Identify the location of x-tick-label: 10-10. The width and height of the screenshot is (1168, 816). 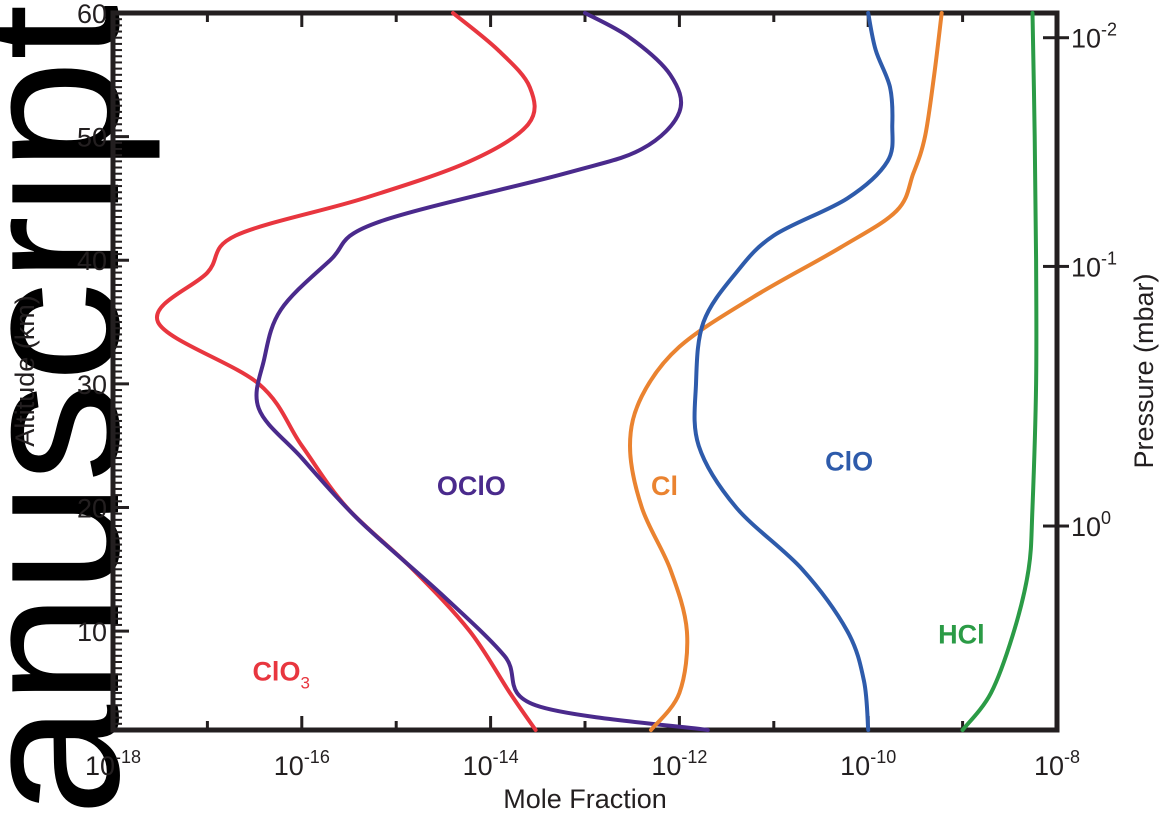
(868, 764).